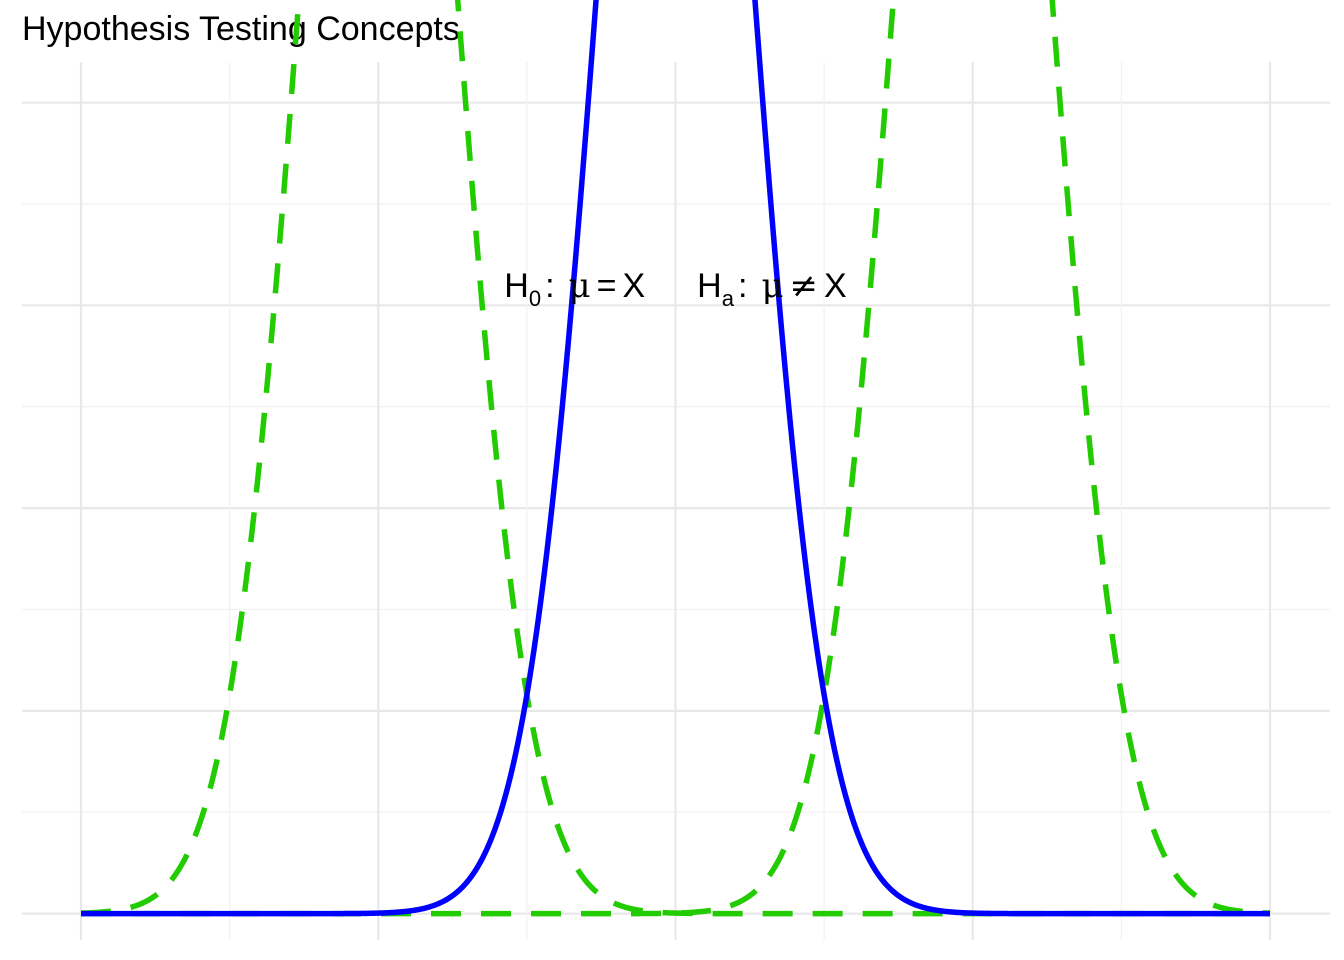 Image resolution: width=1344 pixels, height=960 pixels. I want to click on ha-subscript: a, so click(728, 298).